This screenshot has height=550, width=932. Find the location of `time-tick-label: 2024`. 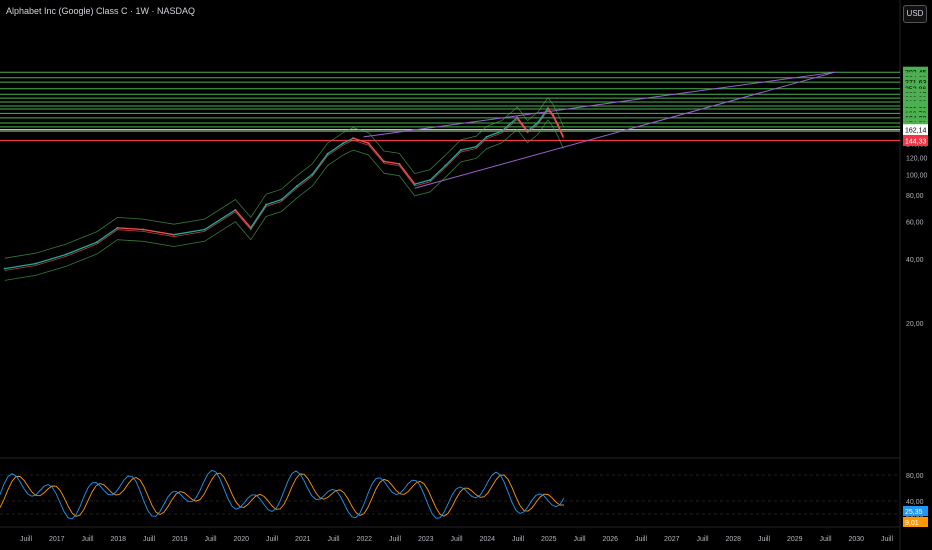

time-tick-label: 2024 is located at coordinates (487, 539).